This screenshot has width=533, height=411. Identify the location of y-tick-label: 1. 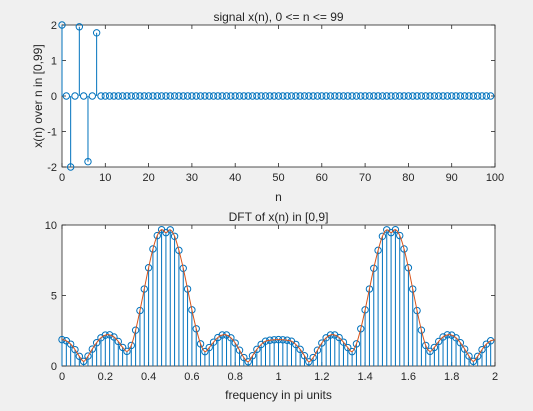
(54, 62).